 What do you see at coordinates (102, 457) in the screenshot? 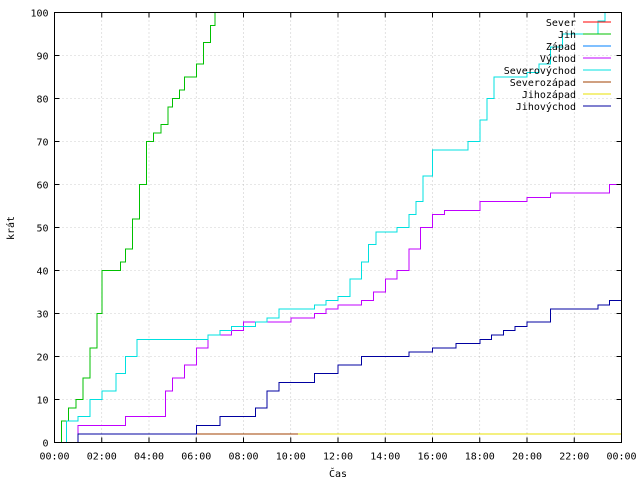
I see `x-tick-label: 02:00` at bounding box center [102, 457].